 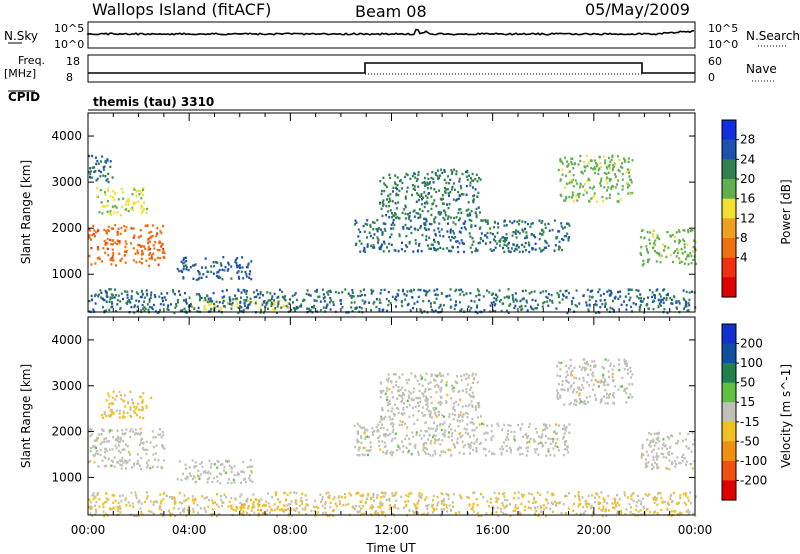 What do you see at coordinates (66, 432) in the screenshot?
I see `y-tick-label: 2000` at bounding box center [66, 432].